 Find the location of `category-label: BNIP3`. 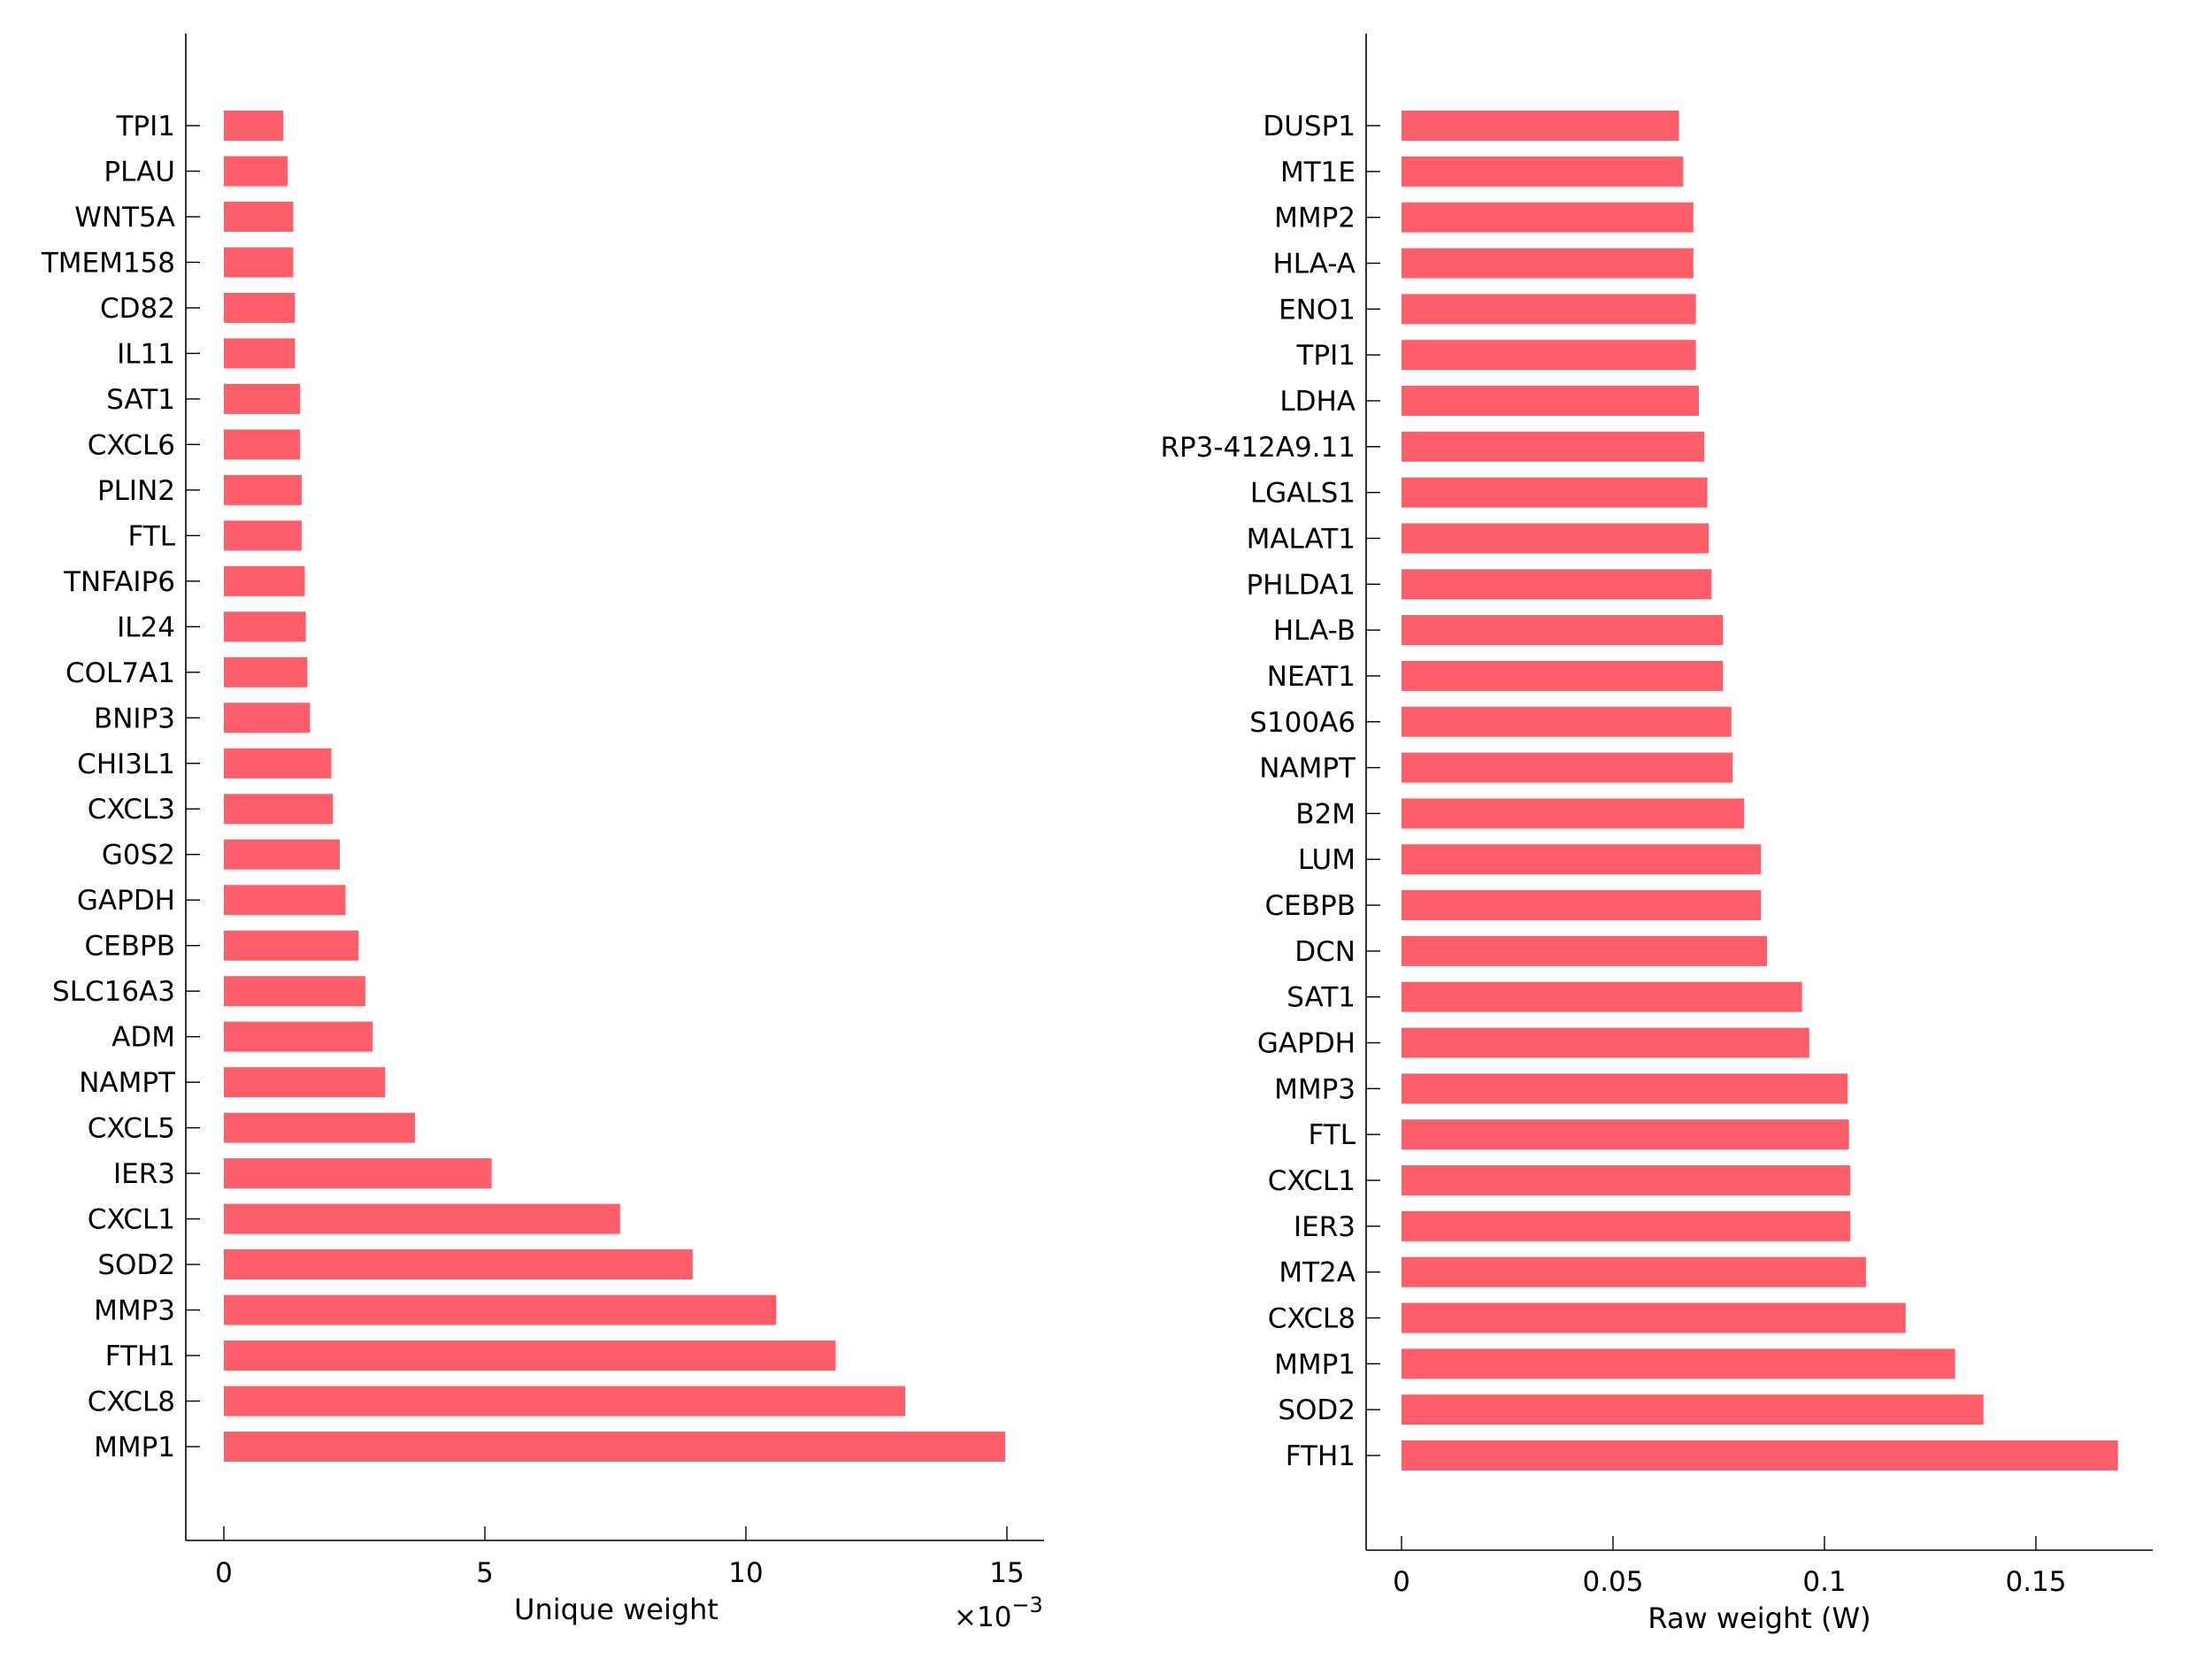

category-label: BNIP3 is located at coordinates (134, 718).